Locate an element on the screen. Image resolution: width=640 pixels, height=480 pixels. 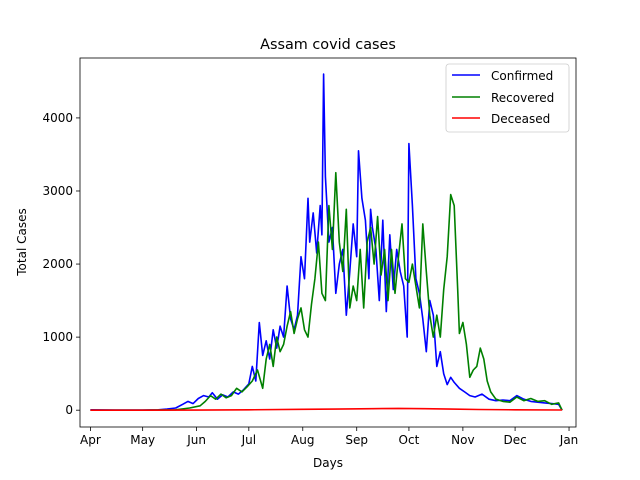
x-tick-label: Nov is located at coordinates (462, 440).